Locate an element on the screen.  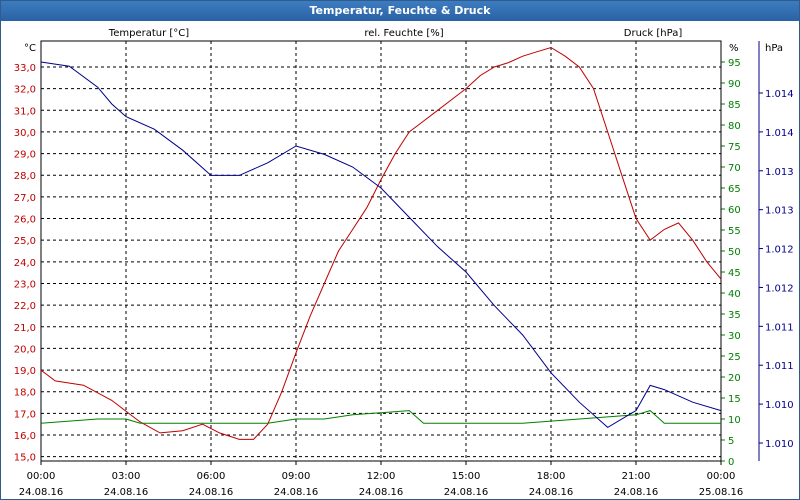
temperature-tick-label: 33,0 is located at coordinates (25, 68).